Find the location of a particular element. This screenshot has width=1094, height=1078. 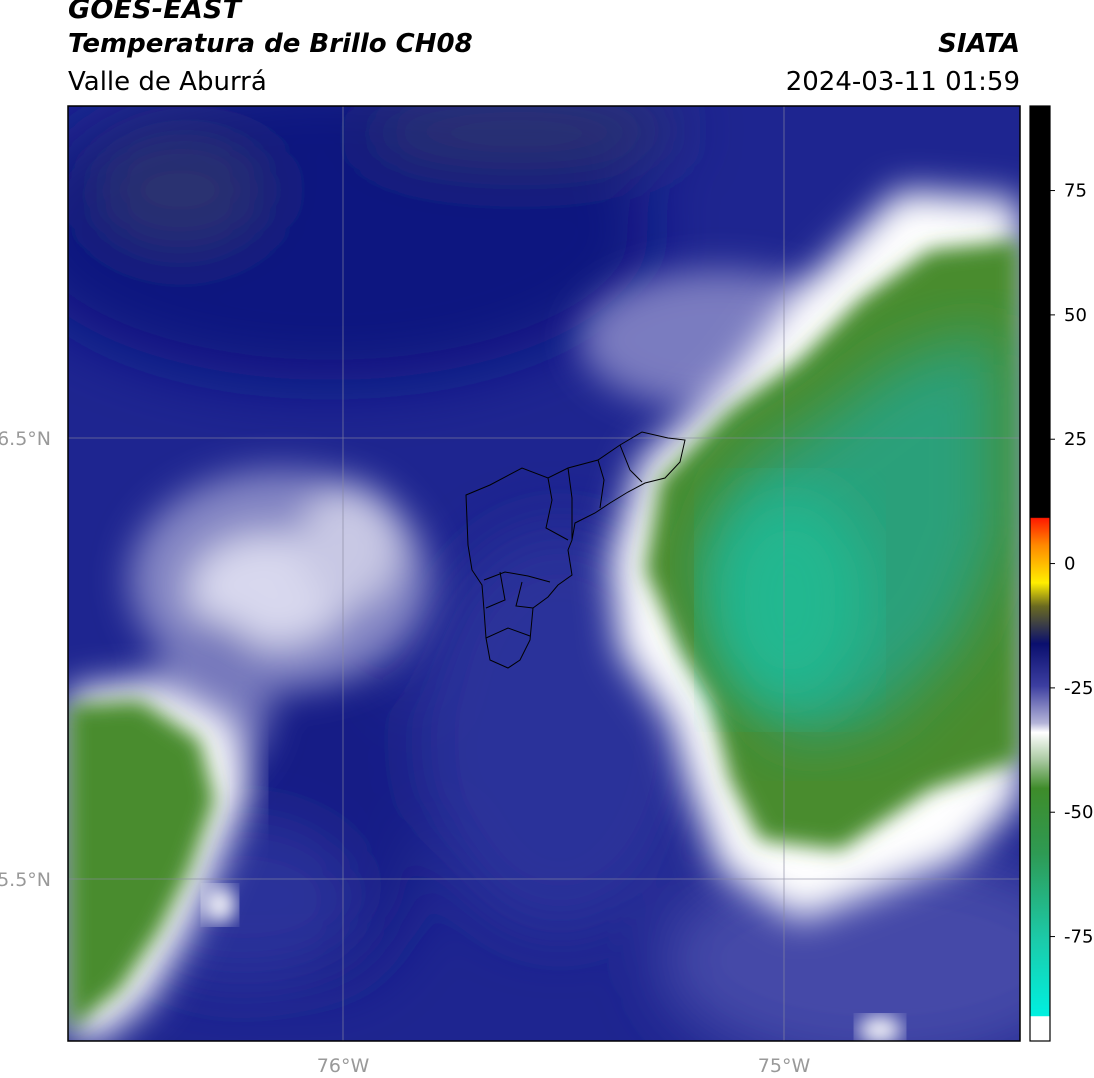

valle-de-aburra-boundaries is located at coordinates (575, 550).